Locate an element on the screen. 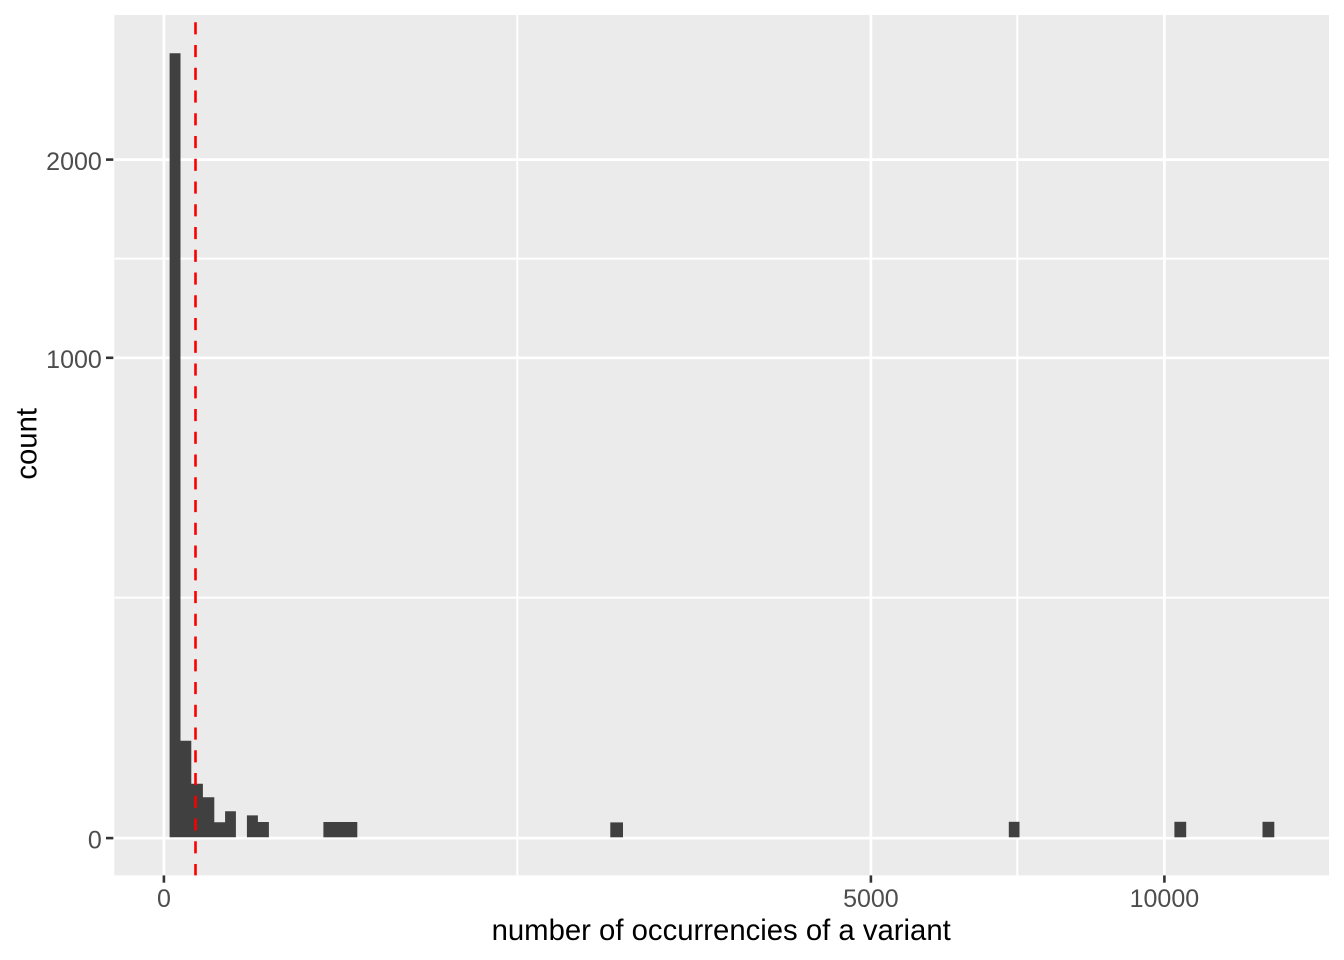  svg-text: count is located at coordinates (26, 444).